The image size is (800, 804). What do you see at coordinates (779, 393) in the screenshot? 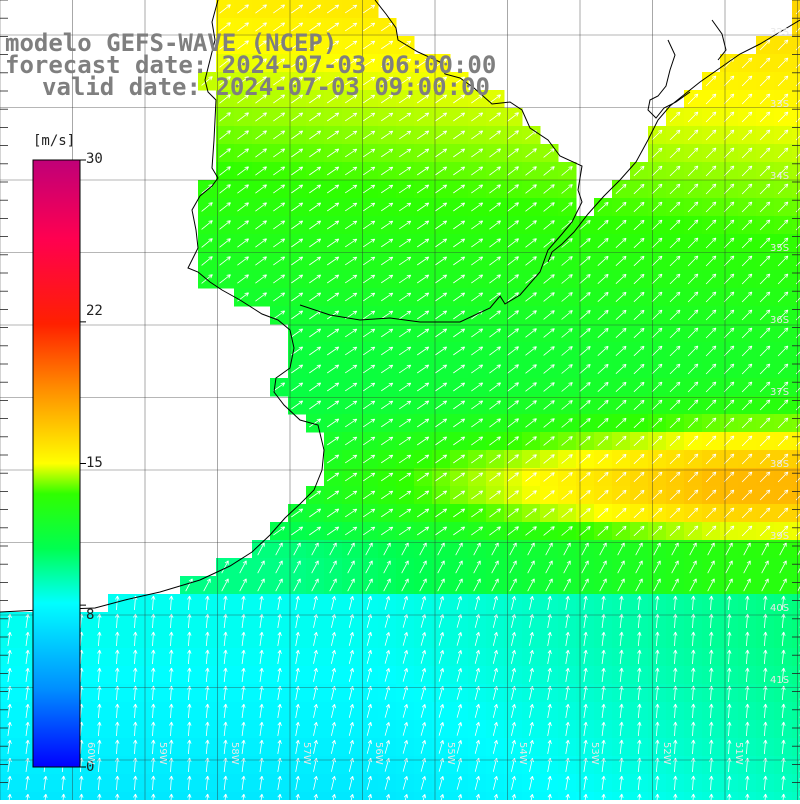
I see `lat-label: 37S` at bounding box center [779, 393].